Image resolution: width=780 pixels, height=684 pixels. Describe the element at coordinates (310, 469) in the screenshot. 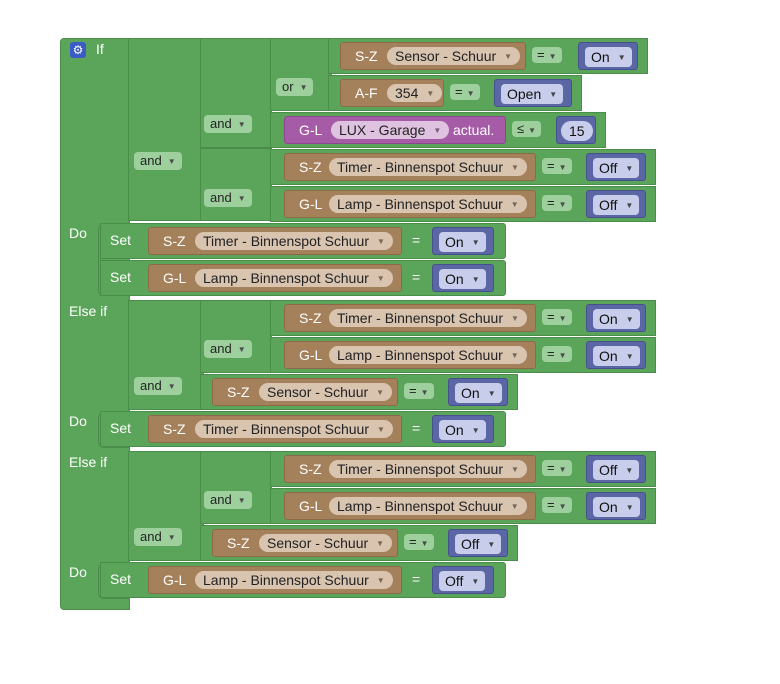

I see `device-prefix: S-Z` at that location.